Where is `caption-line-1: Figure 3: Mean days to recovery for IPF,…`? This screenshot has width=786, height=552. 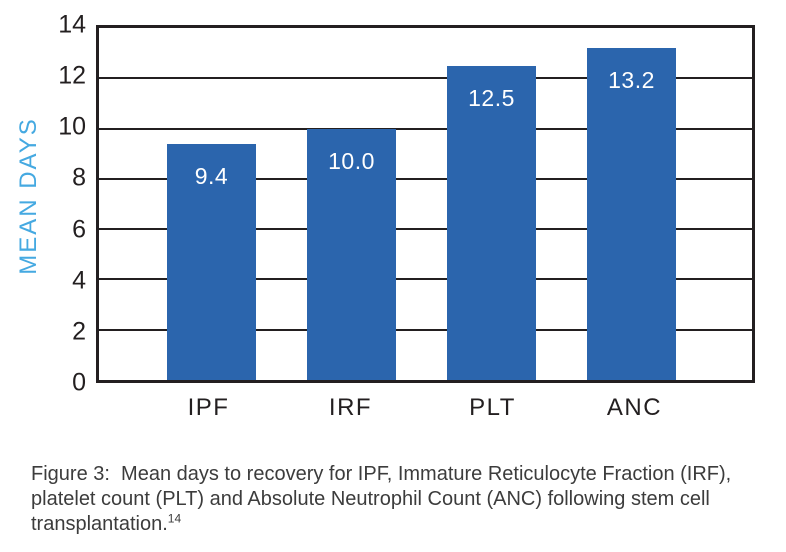
caption-line-1: Figure 3: Mean days to recovery for IPF,… is located at coordinates (381, 474).